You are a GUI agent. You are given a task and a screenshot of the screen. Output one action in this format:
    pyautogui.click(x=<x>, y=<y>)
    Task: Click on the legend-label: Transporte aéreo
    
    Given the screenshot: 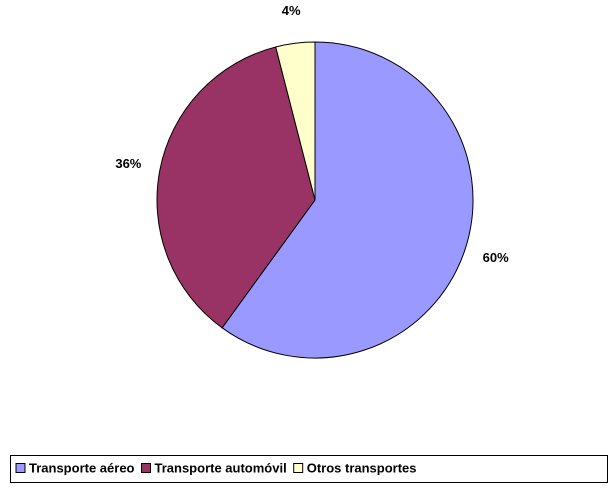 What is the action you would take?
    pyautogui.click(x=82, y=467)
    